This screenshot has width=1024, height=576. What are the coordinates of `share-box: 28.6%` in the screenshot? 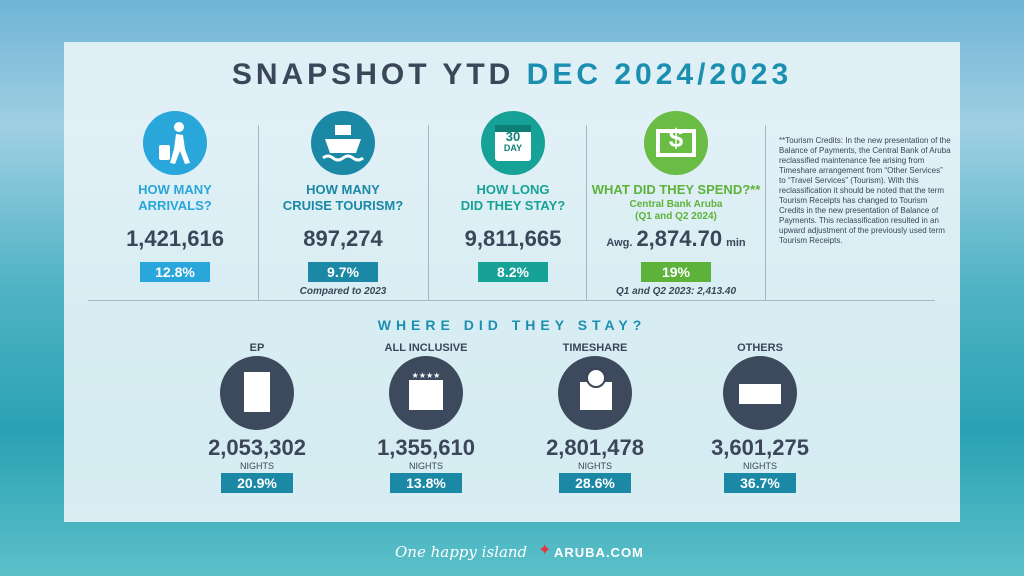 It's located at (595, 483).